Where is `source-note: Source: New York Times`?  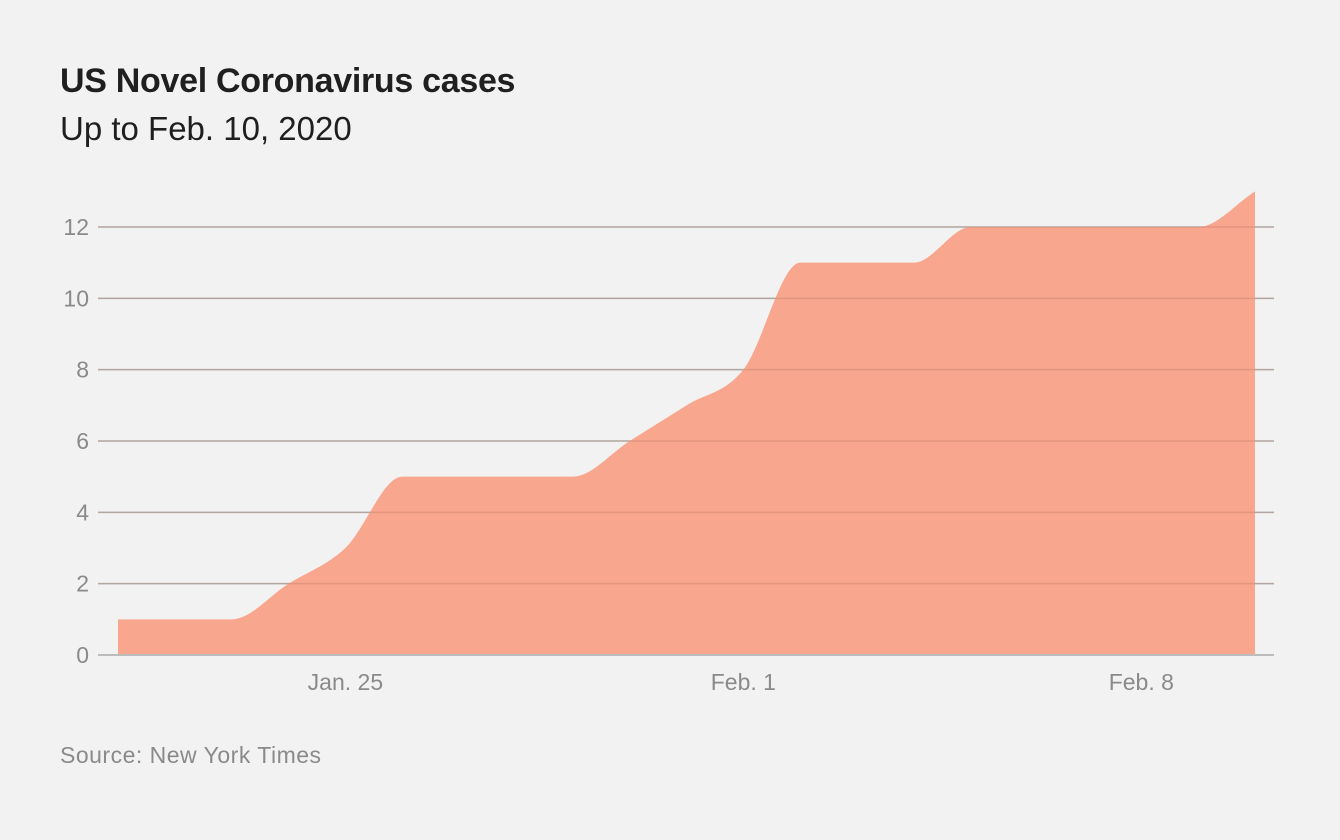 source-note: Source: New York Times is located at coordinates (191, 755).